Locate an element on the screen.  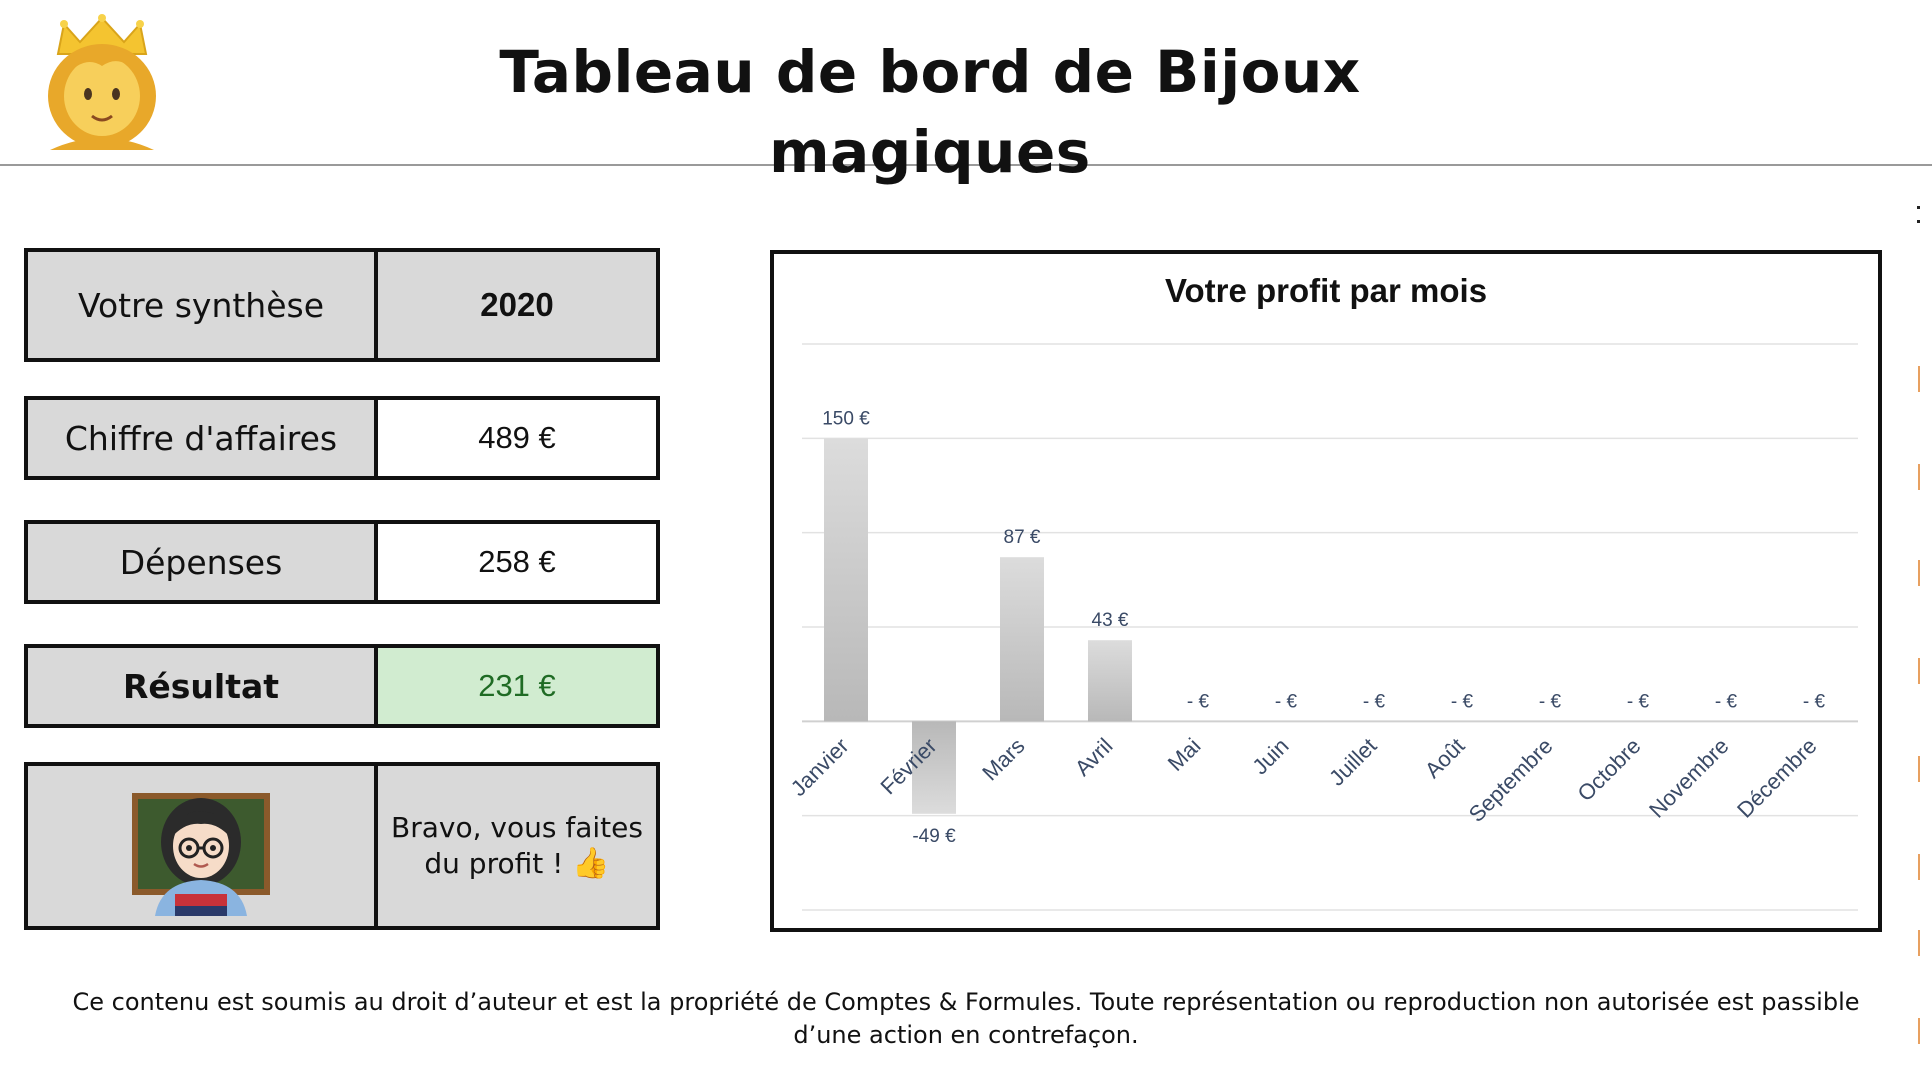
summary-year-row: Votre synthèse 2020 is located at coordinates (342, 305).